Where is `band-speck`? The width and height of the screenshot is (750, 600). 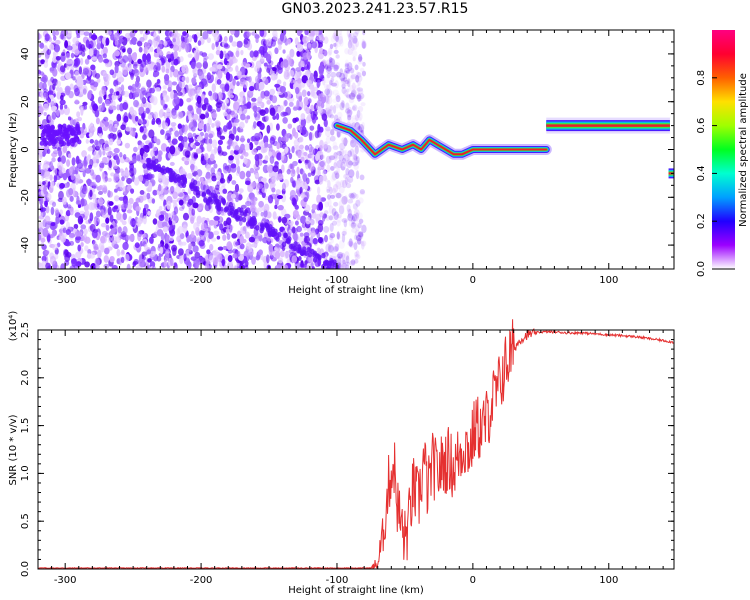
band-speck is located at coordinates (72, 144).